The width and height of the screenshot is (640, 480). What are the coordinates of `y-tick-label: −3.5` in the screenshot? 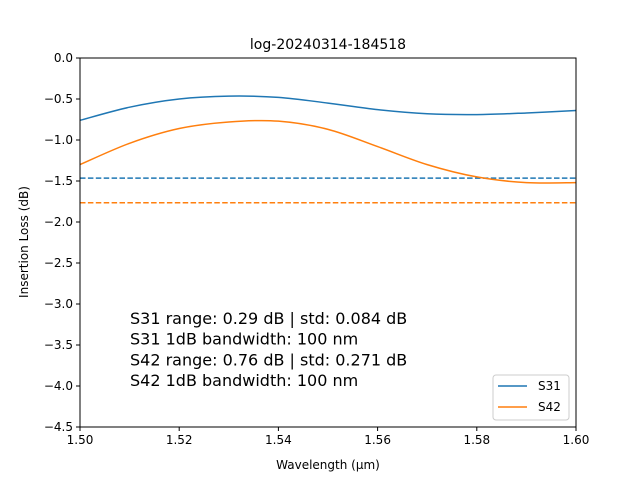 It's located at (58, 345).